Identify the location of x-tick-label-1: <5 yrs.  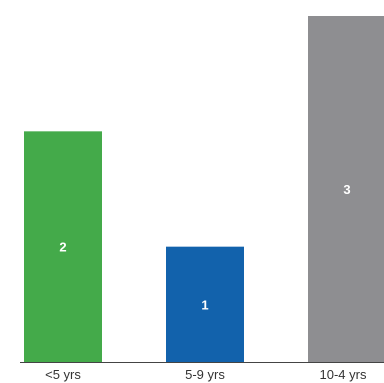
(63, 374).